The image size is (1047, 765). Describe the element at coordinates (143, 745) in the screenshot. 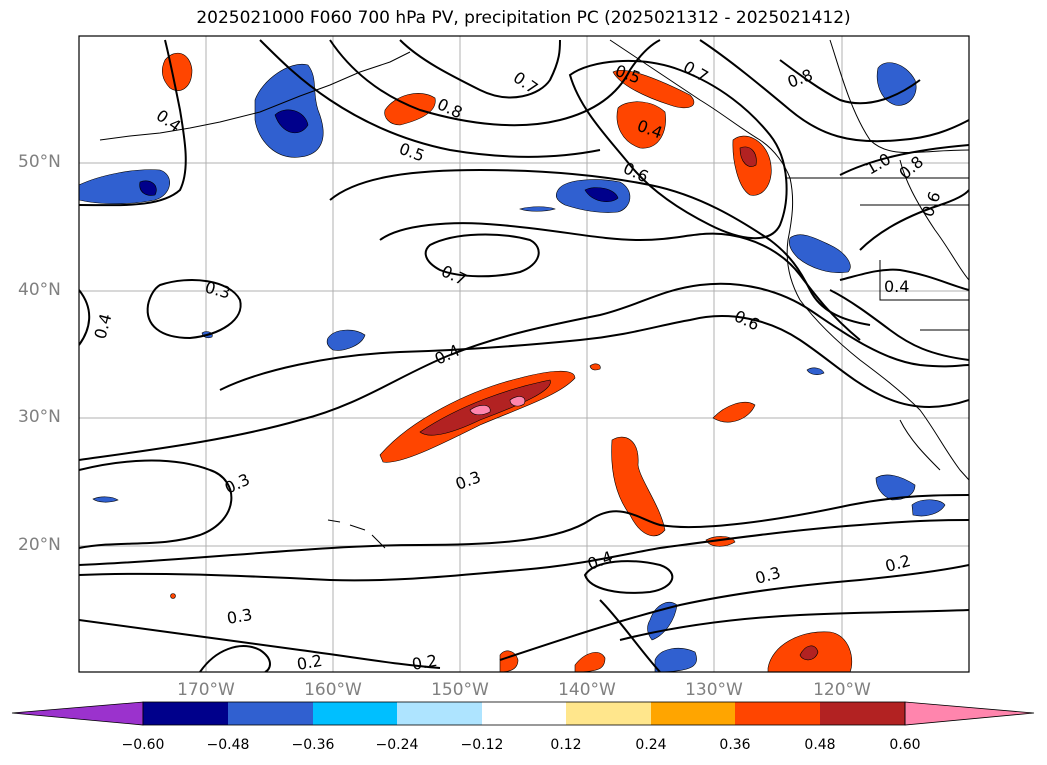

I see `colorbar-tick-label: −0.60` at that location.